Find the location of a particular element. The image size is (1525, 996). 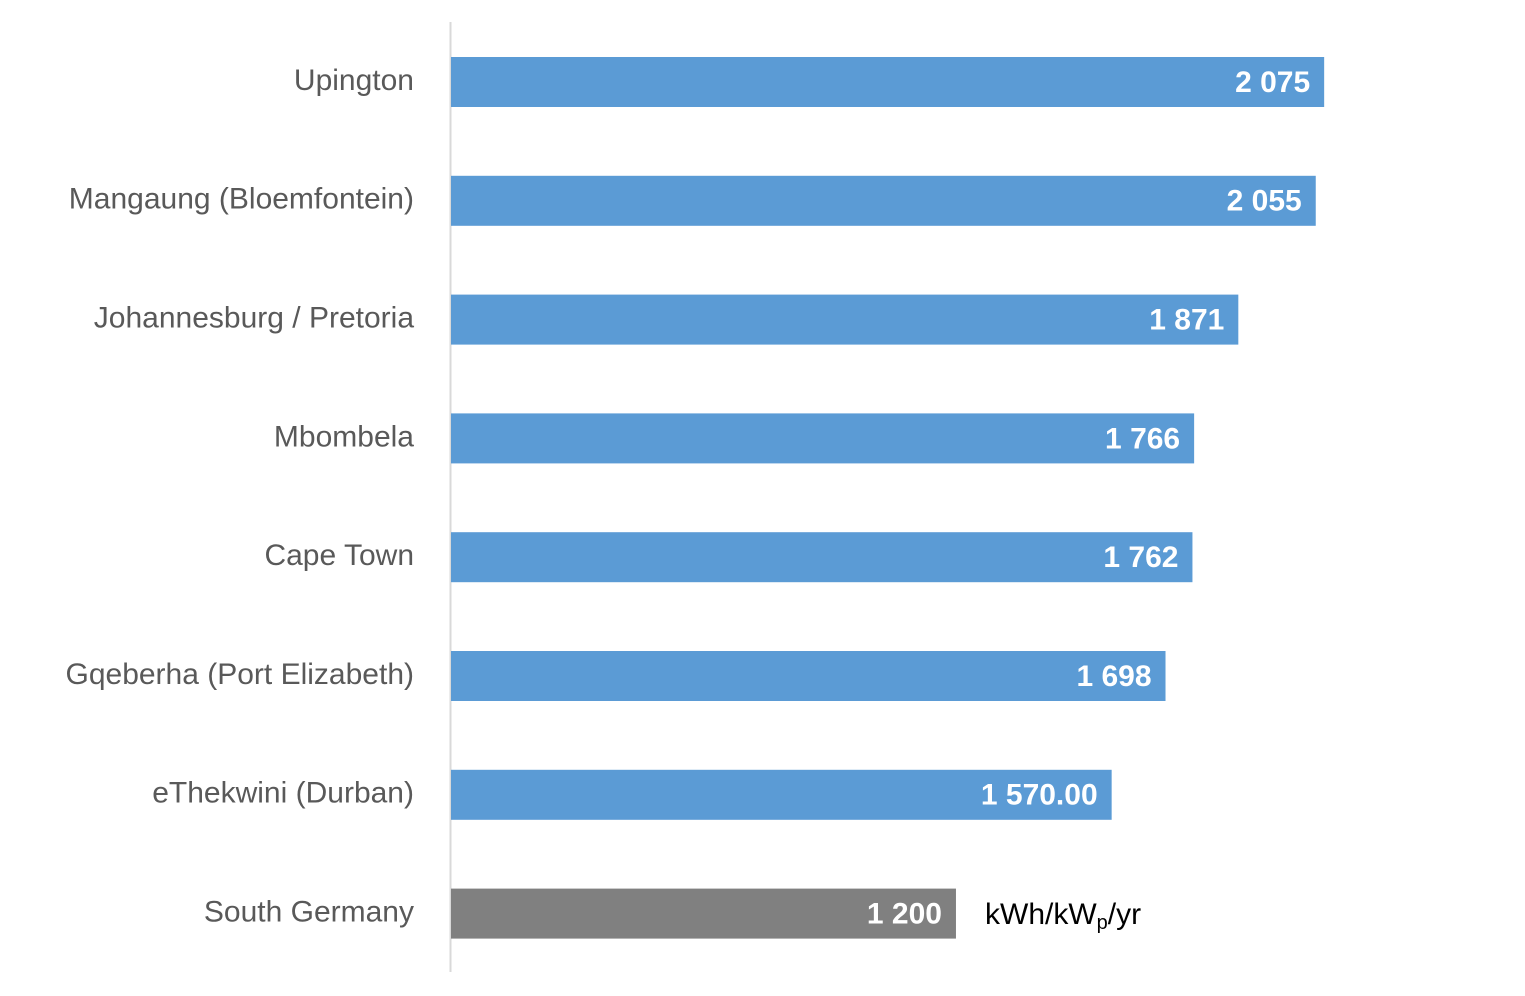

category-label: South Germany is located at coordinates (309, 912).